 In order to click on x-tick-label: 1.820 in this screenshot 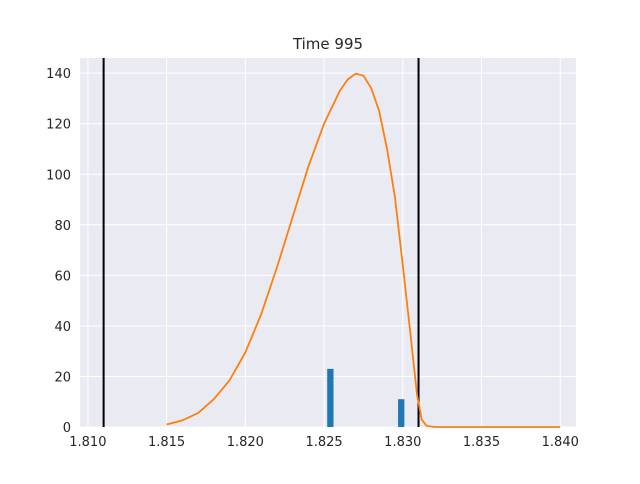, I will do `click(245, 442)`.